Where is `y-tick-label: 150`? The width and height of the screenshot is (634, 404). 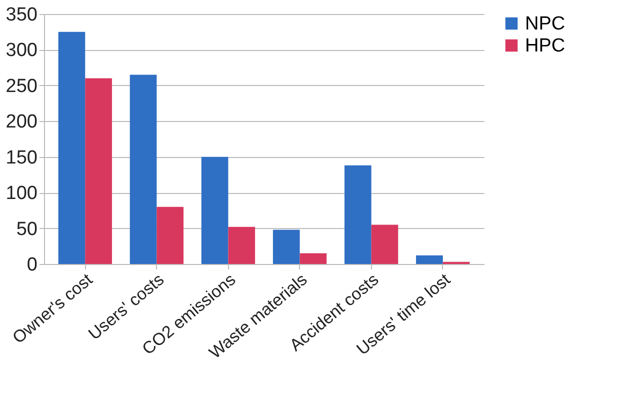
y-tick-label: 150 is located at coordinates (22, 157).